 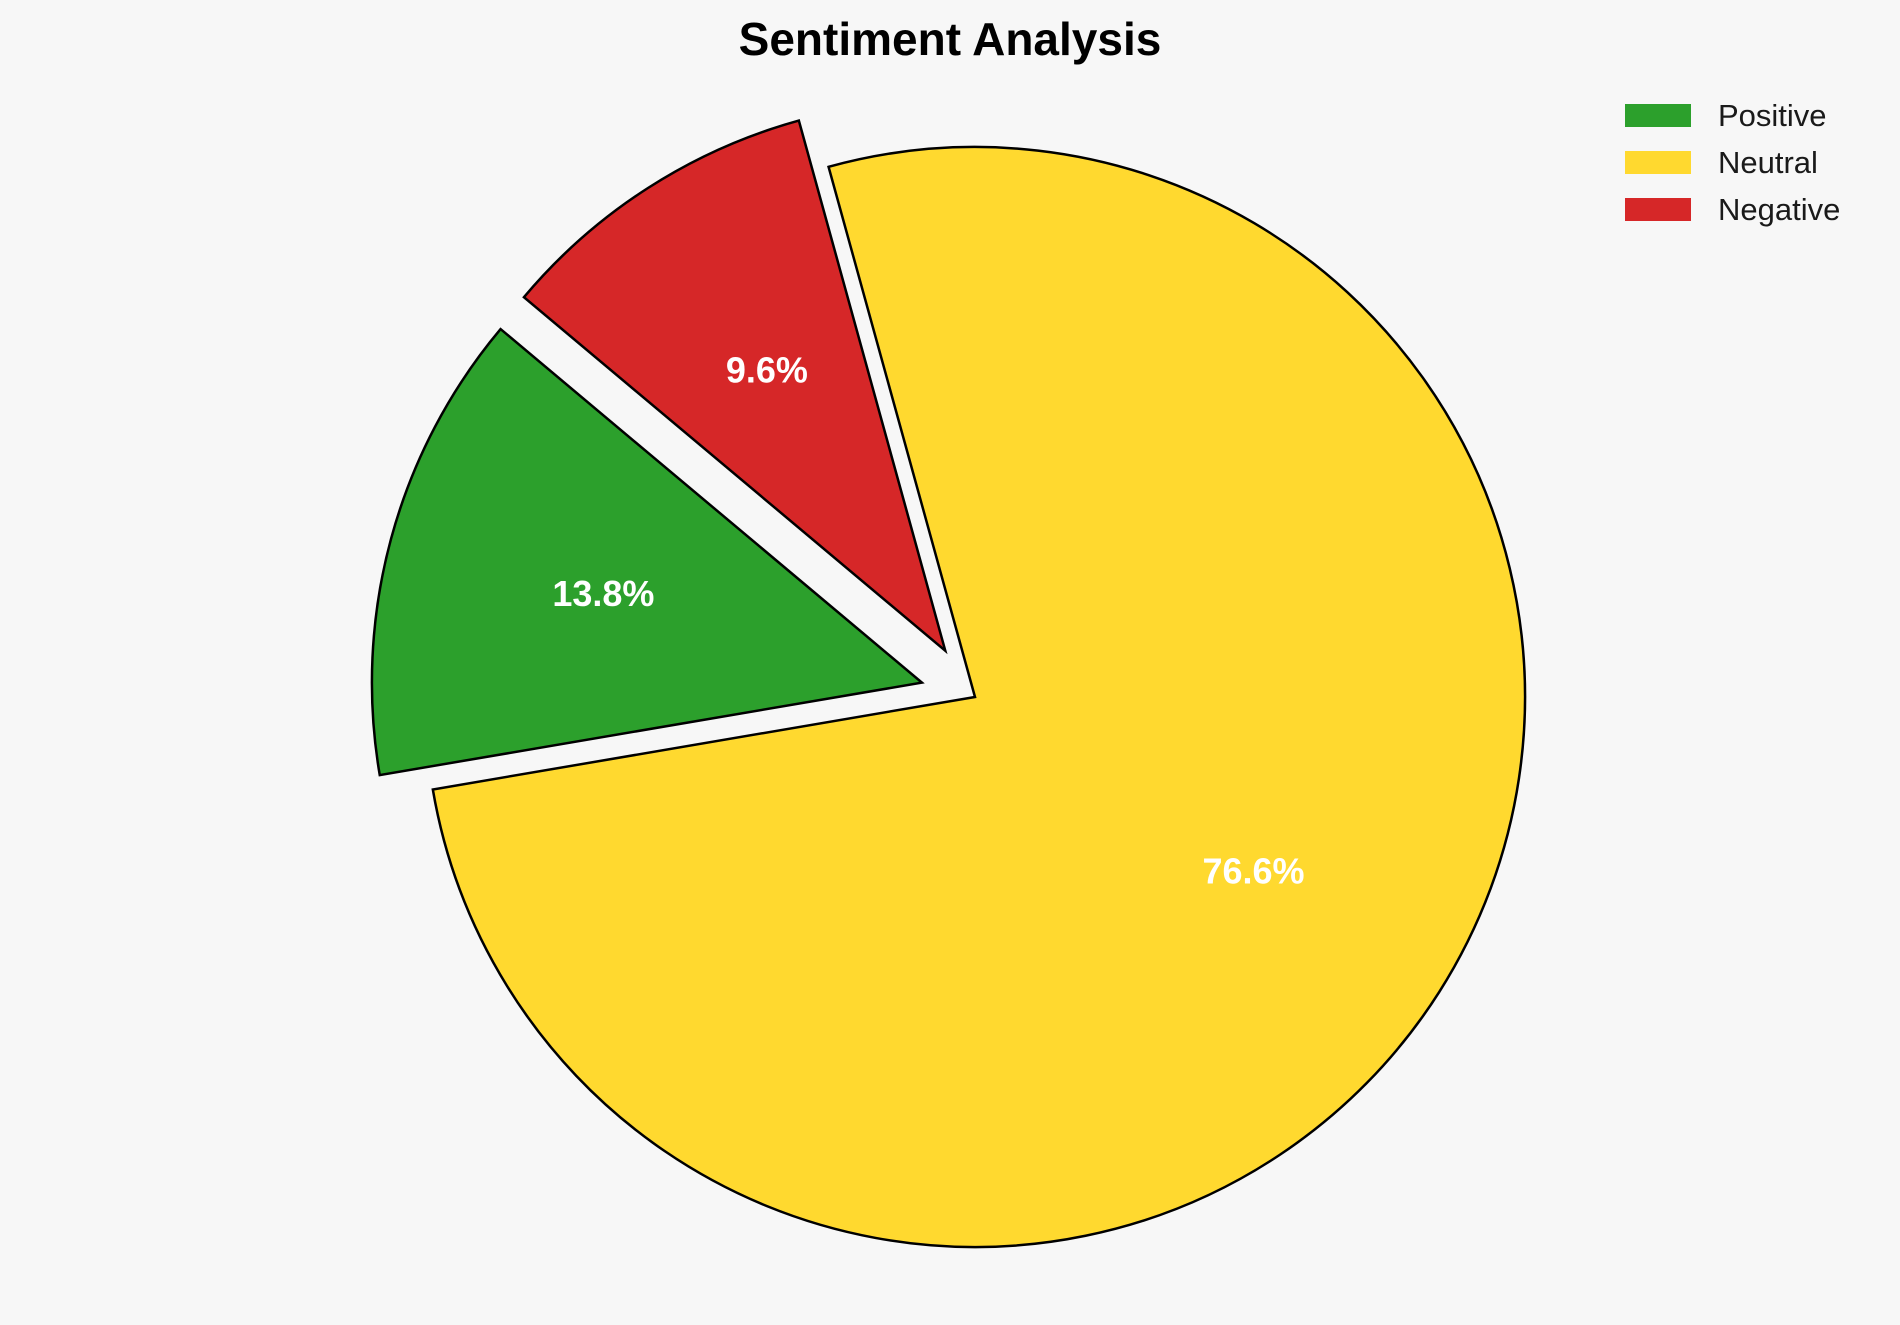 I want to click on legend-swatch-negative, so click(x=1658, y=209).